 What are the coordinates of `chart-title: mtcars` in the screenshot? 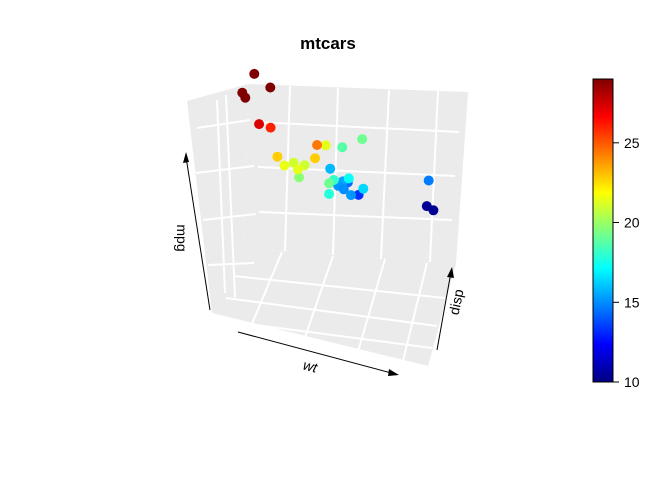 It's located at (328, 43).